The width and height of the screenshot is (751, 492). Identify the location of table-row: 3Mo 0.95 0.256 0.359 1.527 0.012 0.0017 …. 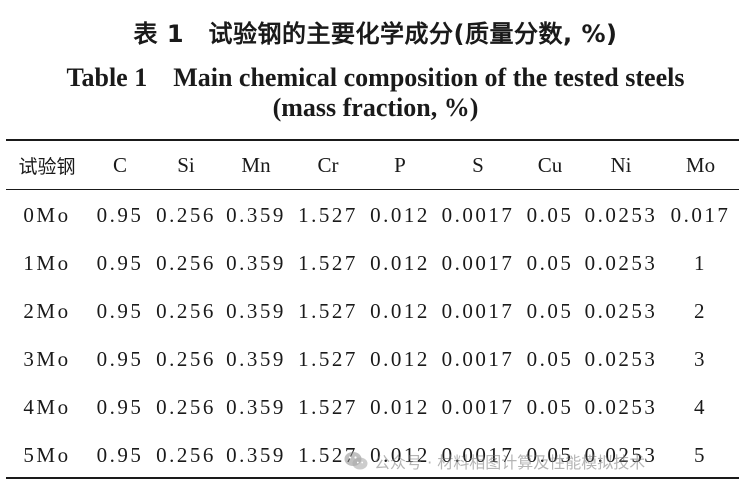
(372, 359).